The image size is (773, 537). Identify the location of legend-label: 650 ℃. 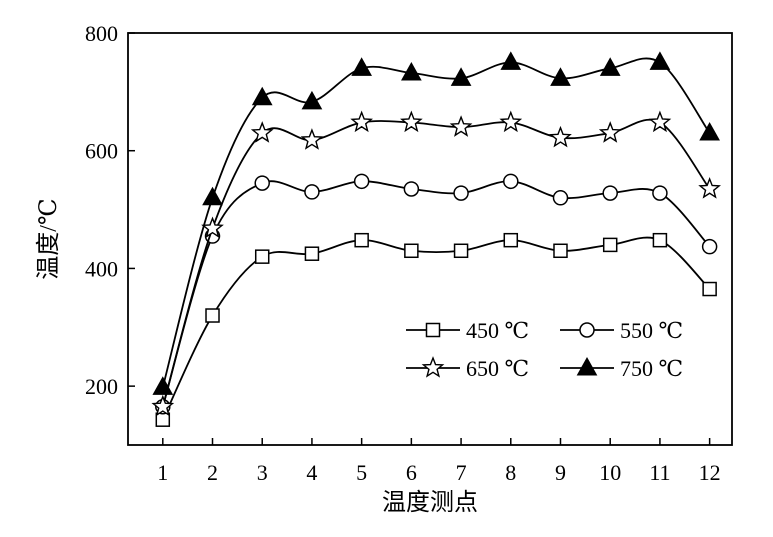
(497, 368).